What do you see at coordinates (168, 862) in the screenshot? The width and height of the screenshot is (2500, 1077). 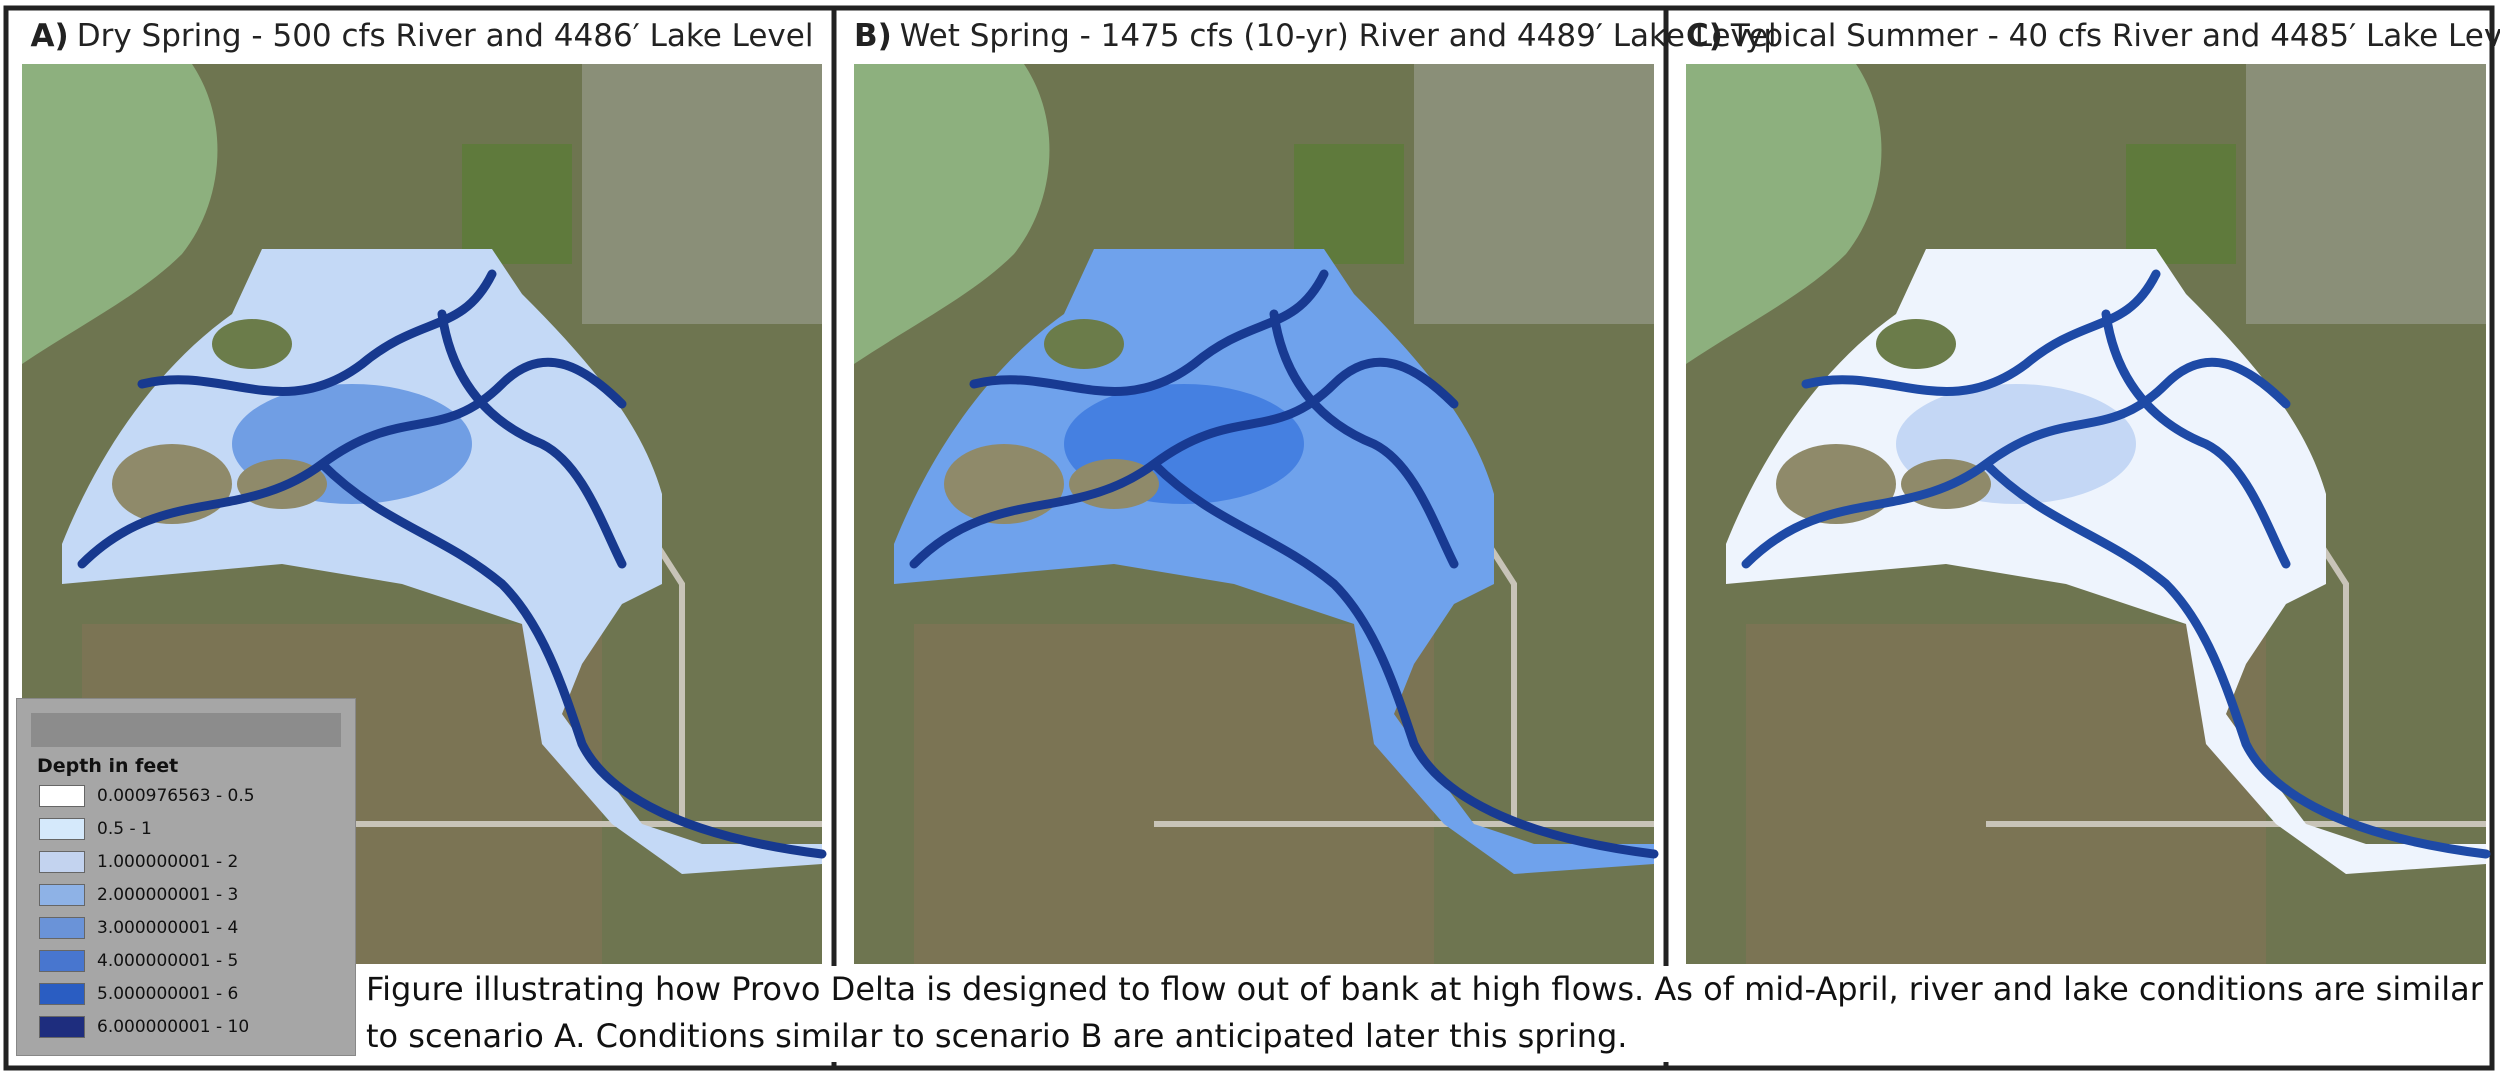 I see `legend-label: 1.000000001 - 2` at bounding box center [168, 862].